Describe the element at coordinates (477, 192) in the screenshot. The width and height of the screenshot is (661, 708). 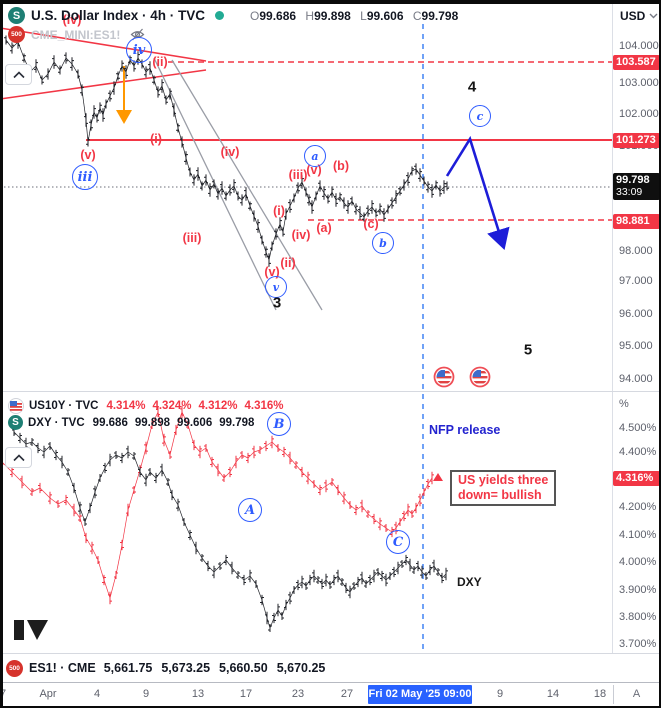
I see `forecast-arrow` at that location.